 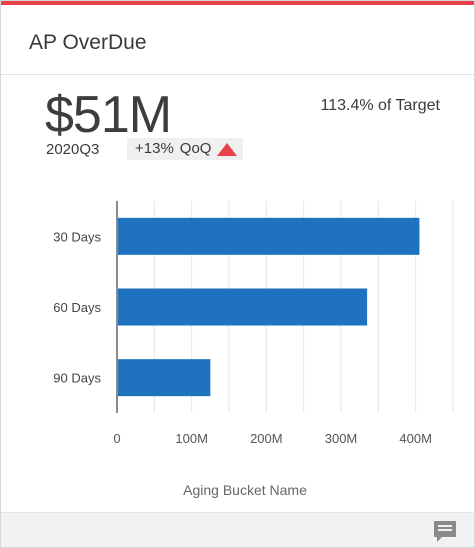 I want to click on comment-icon, so click(x=445, y=531).